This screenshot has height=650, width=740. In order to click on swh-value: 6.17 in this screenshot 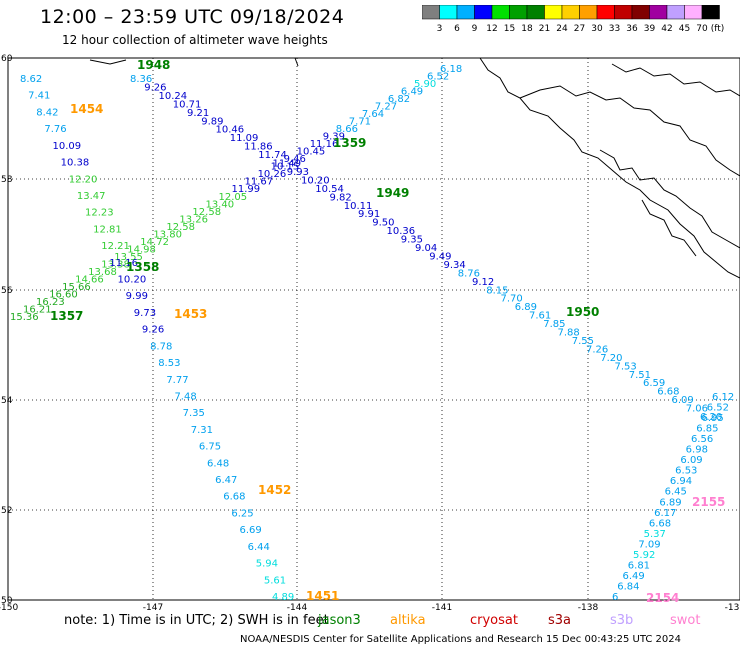, I will do `click(665, 513)`.